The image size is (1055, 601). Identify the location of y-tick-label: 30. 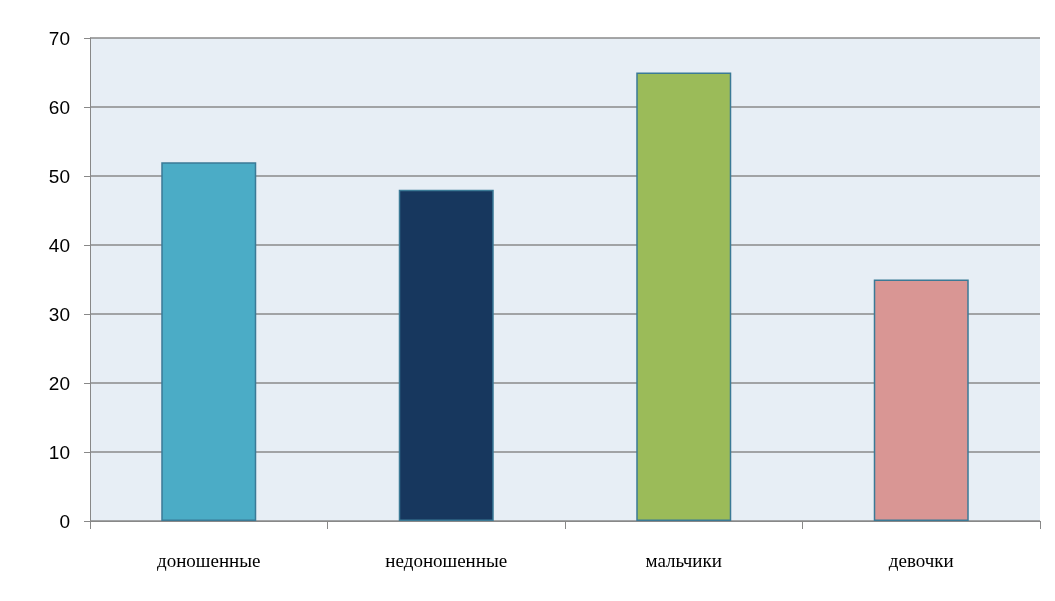
(59, 314).